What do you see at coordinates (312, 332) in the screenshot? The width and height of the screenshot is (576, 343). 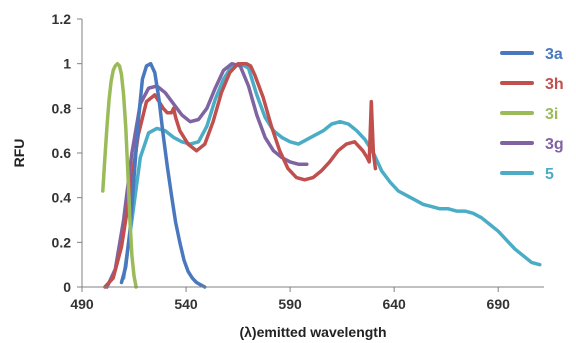 I see `x-axis-title: (λ)emitted wavelength` at bounding box center [312, 332].